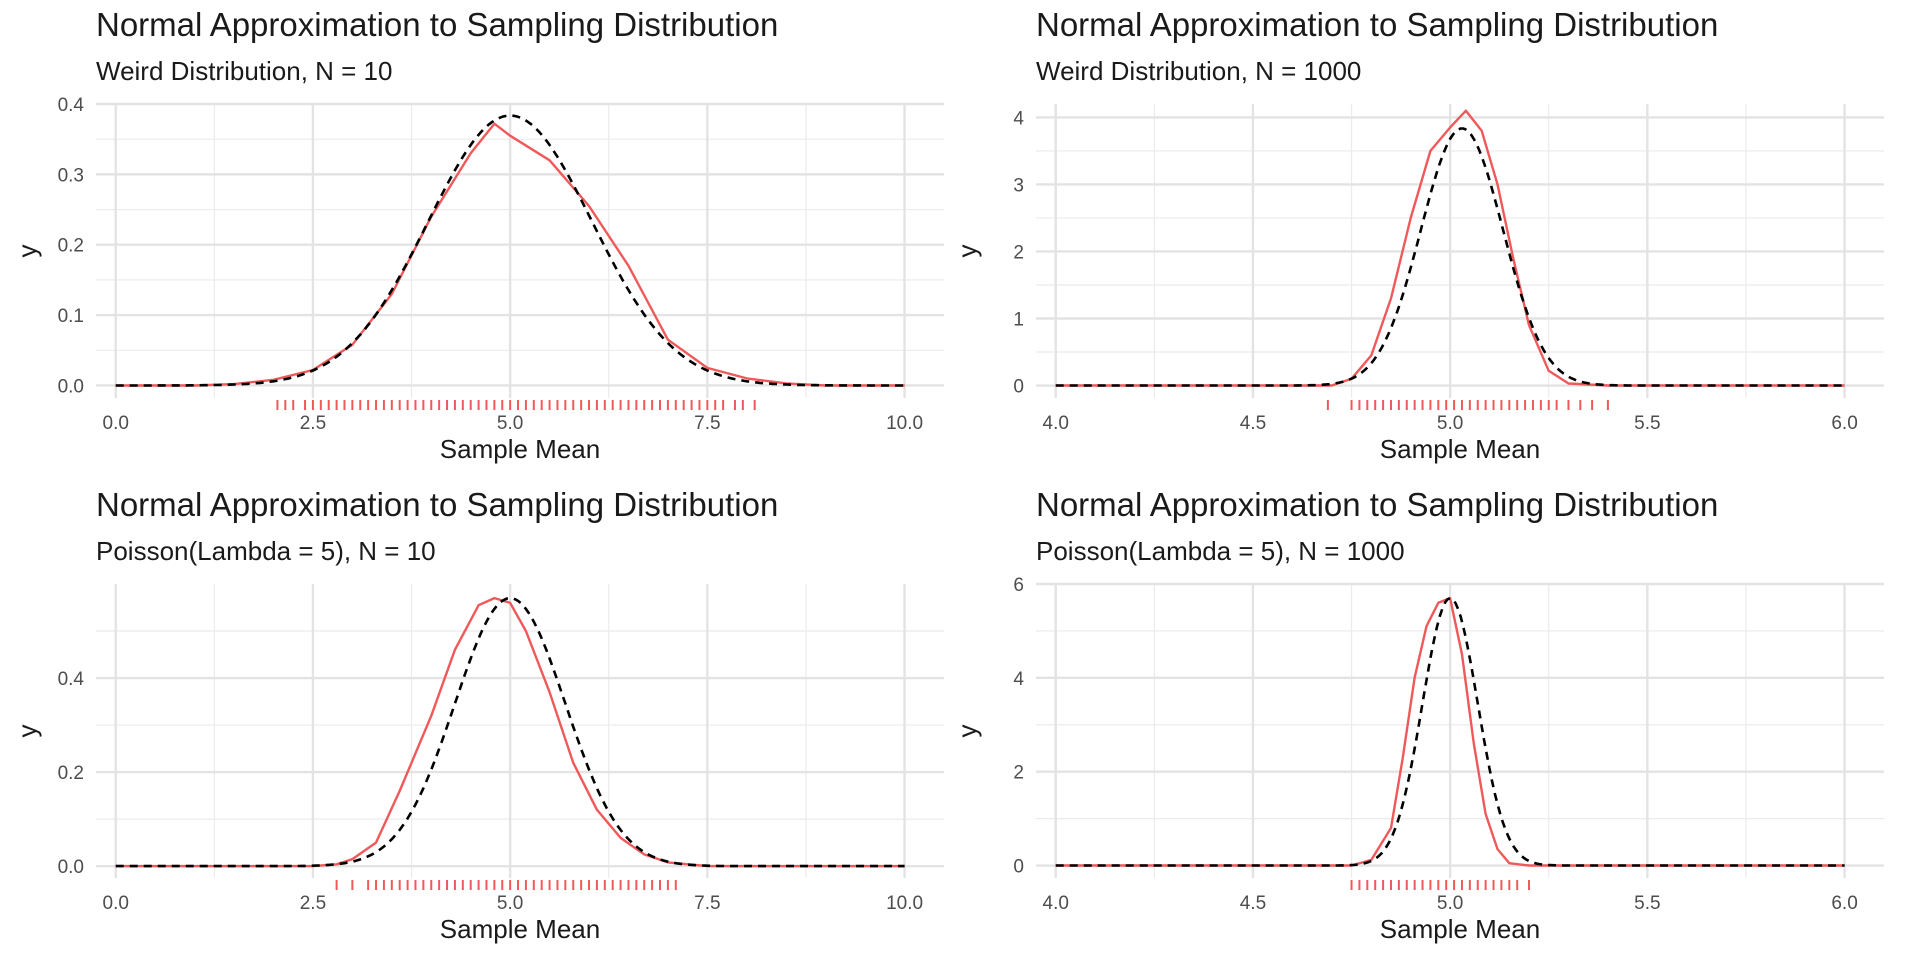 Image resolution: width=1920 pixels, height=960 pixels. I want to click on chart-subtitle: Poisson(Lambda = 5), N = 10, so click(266, 551).